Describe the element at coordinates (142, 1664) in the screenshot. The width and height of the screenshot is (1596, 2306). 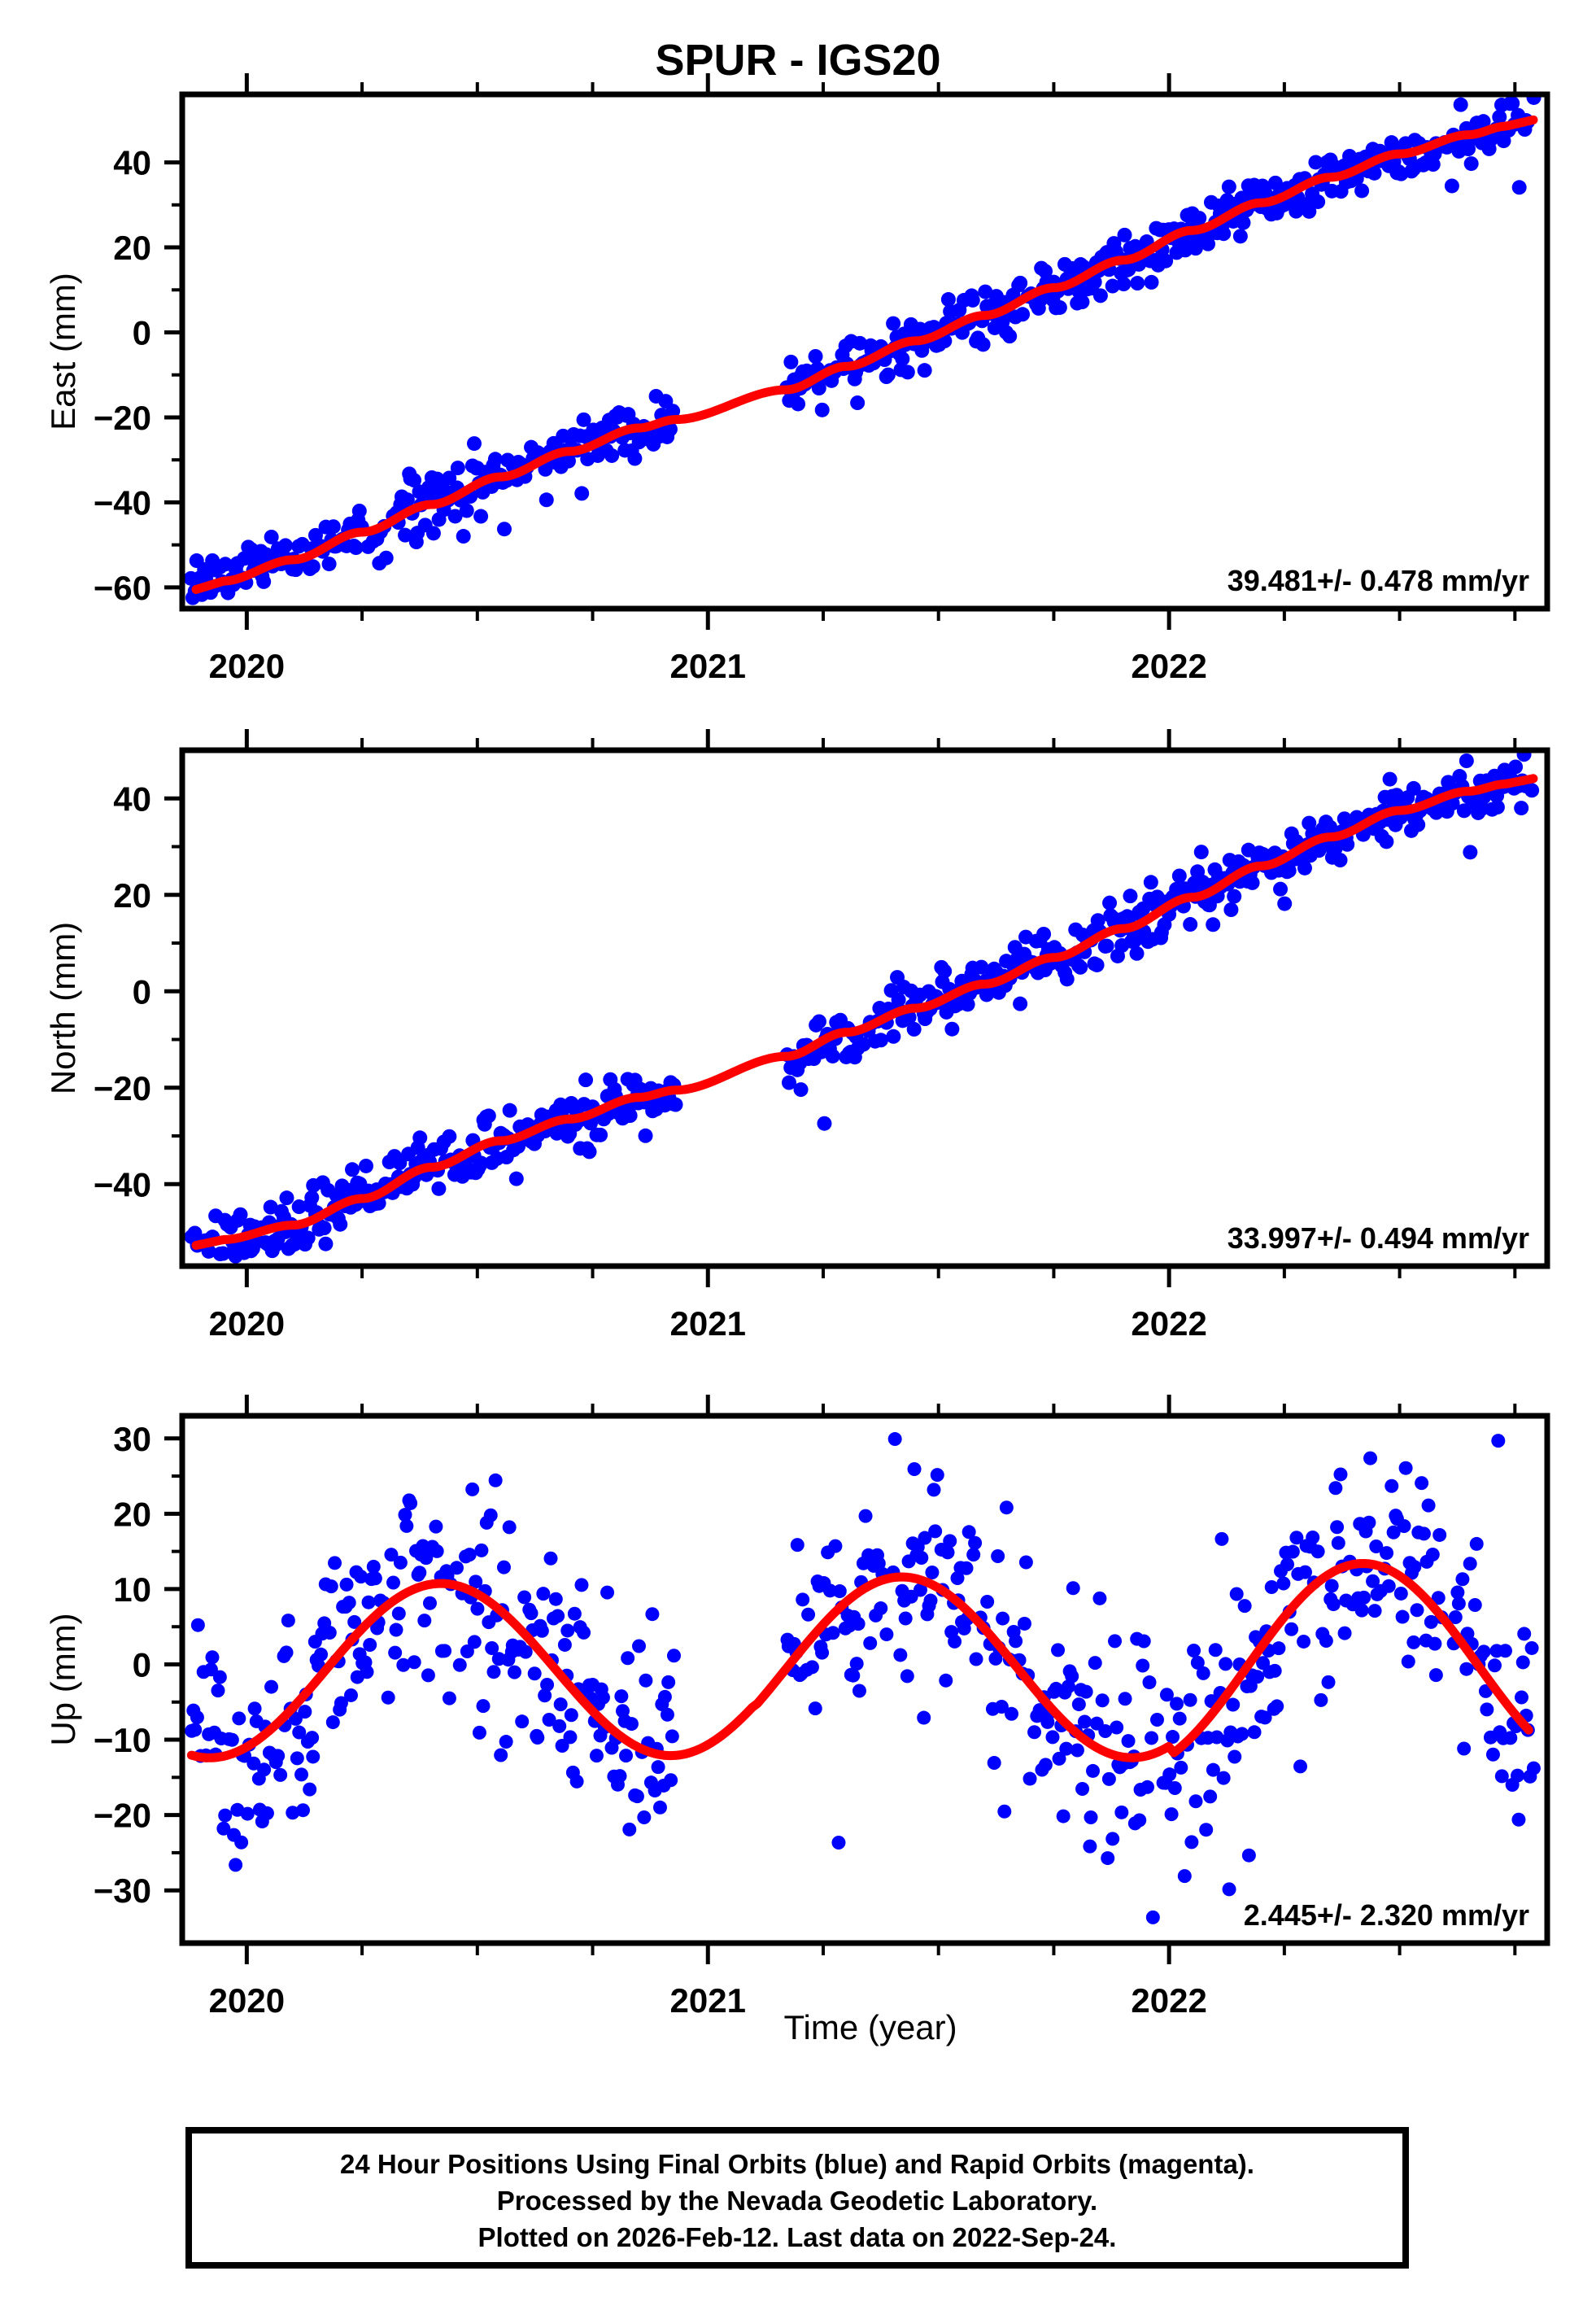
I see `y-tick-label-up: 0` at that location.